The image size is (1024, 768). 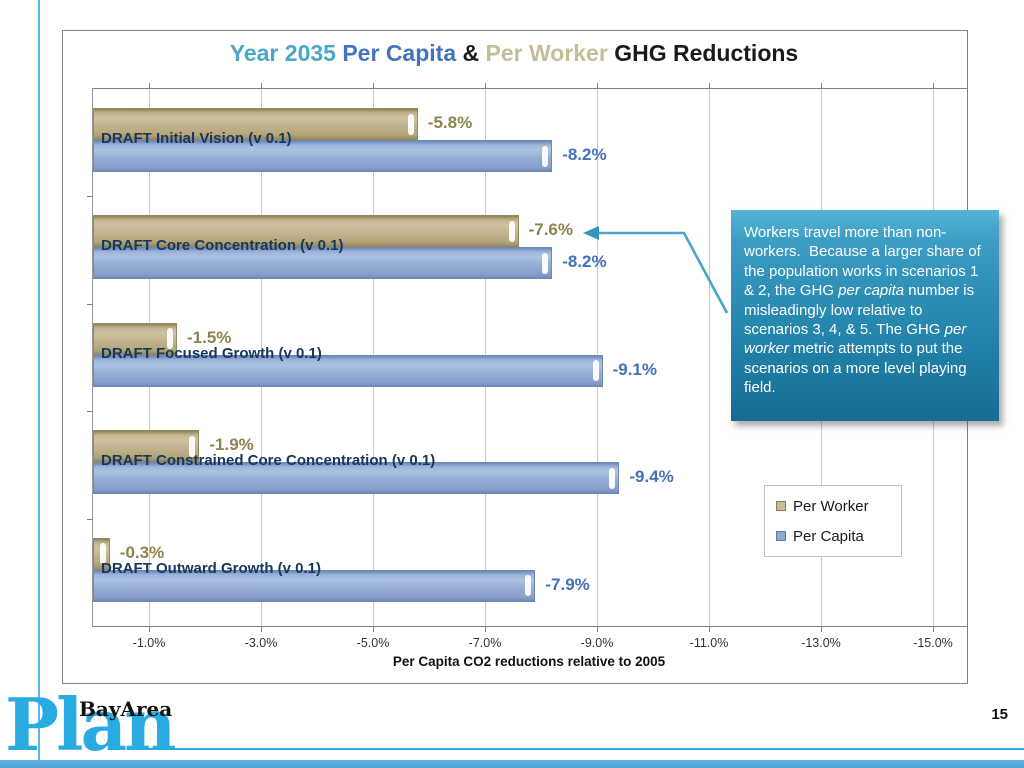 I want to click on legend-item: Per Capita, so click(x=838, y=536).